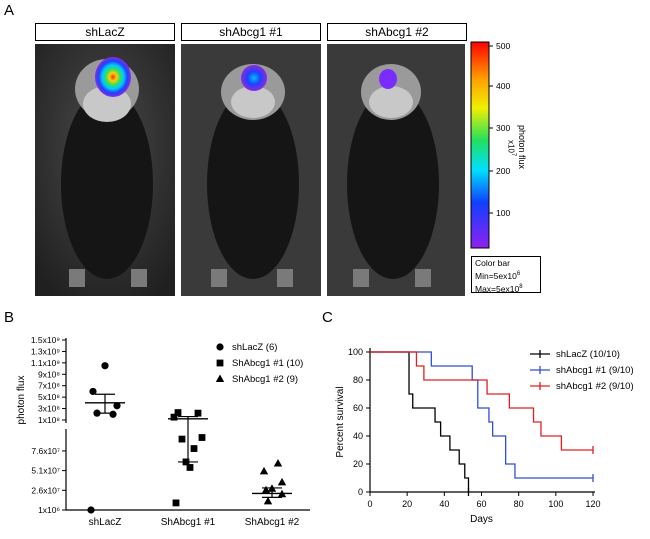 Image resolution: width=650 pixels, height=539 pixels. Describe the element at coordinates (49, 386) in the screenshot. I see `y-tick-label: 7x10⁸` at that location.